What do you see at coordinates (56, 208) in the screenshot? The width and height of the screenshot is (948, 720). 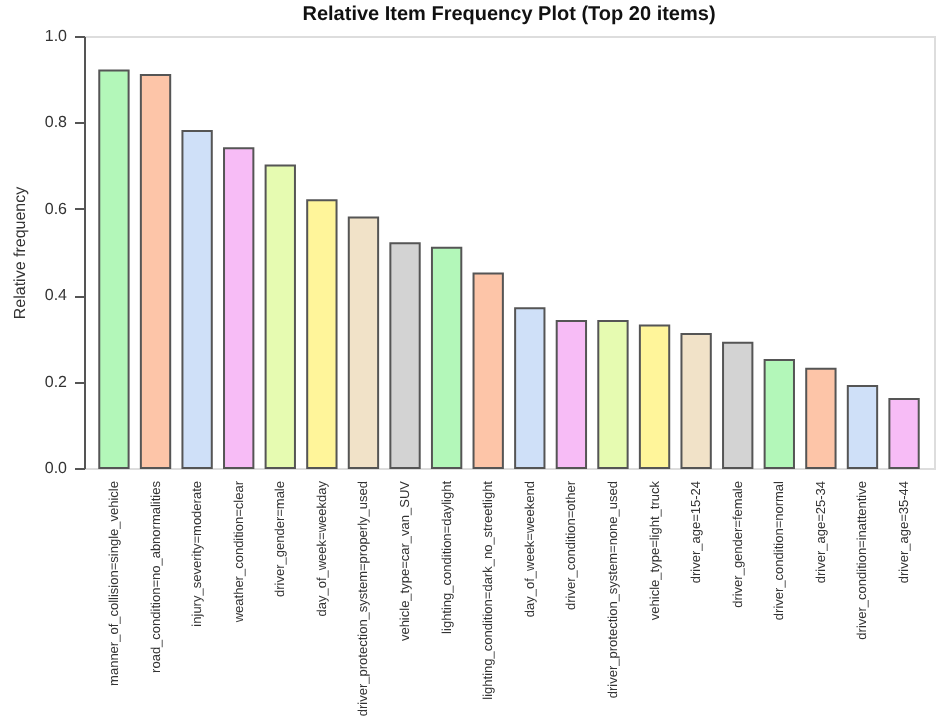 I see `y-tick-label: 0.6` at bounding box center [56, 208].